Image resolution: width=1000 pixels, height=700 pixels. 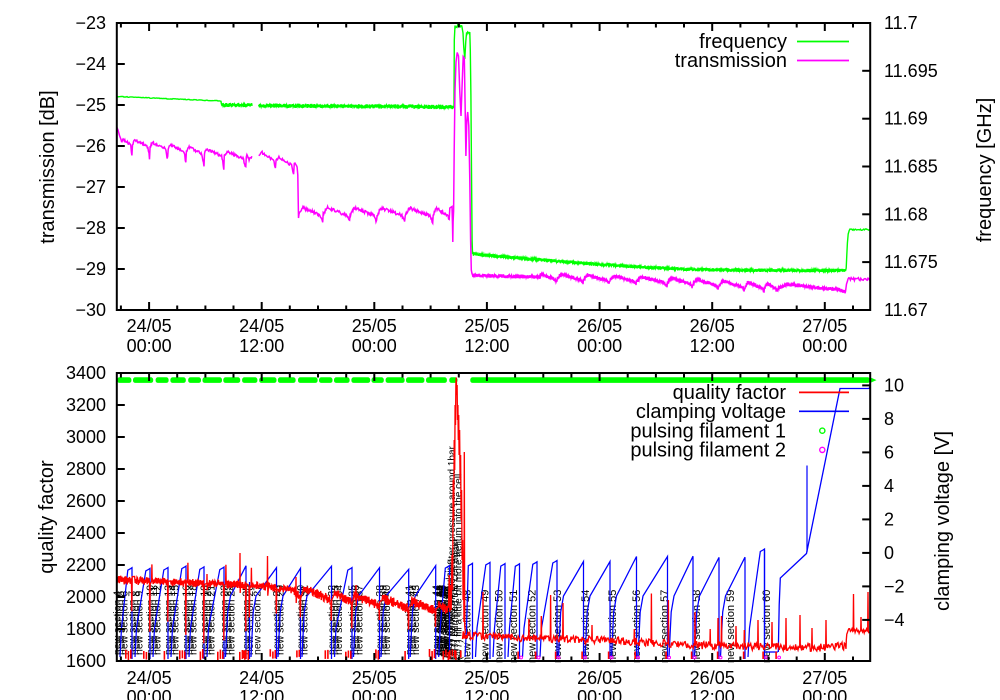 What do you see at coordinates (86, 629) in the screenshot?
I see `svg-text: 1800` at bounding box center [86, 629].